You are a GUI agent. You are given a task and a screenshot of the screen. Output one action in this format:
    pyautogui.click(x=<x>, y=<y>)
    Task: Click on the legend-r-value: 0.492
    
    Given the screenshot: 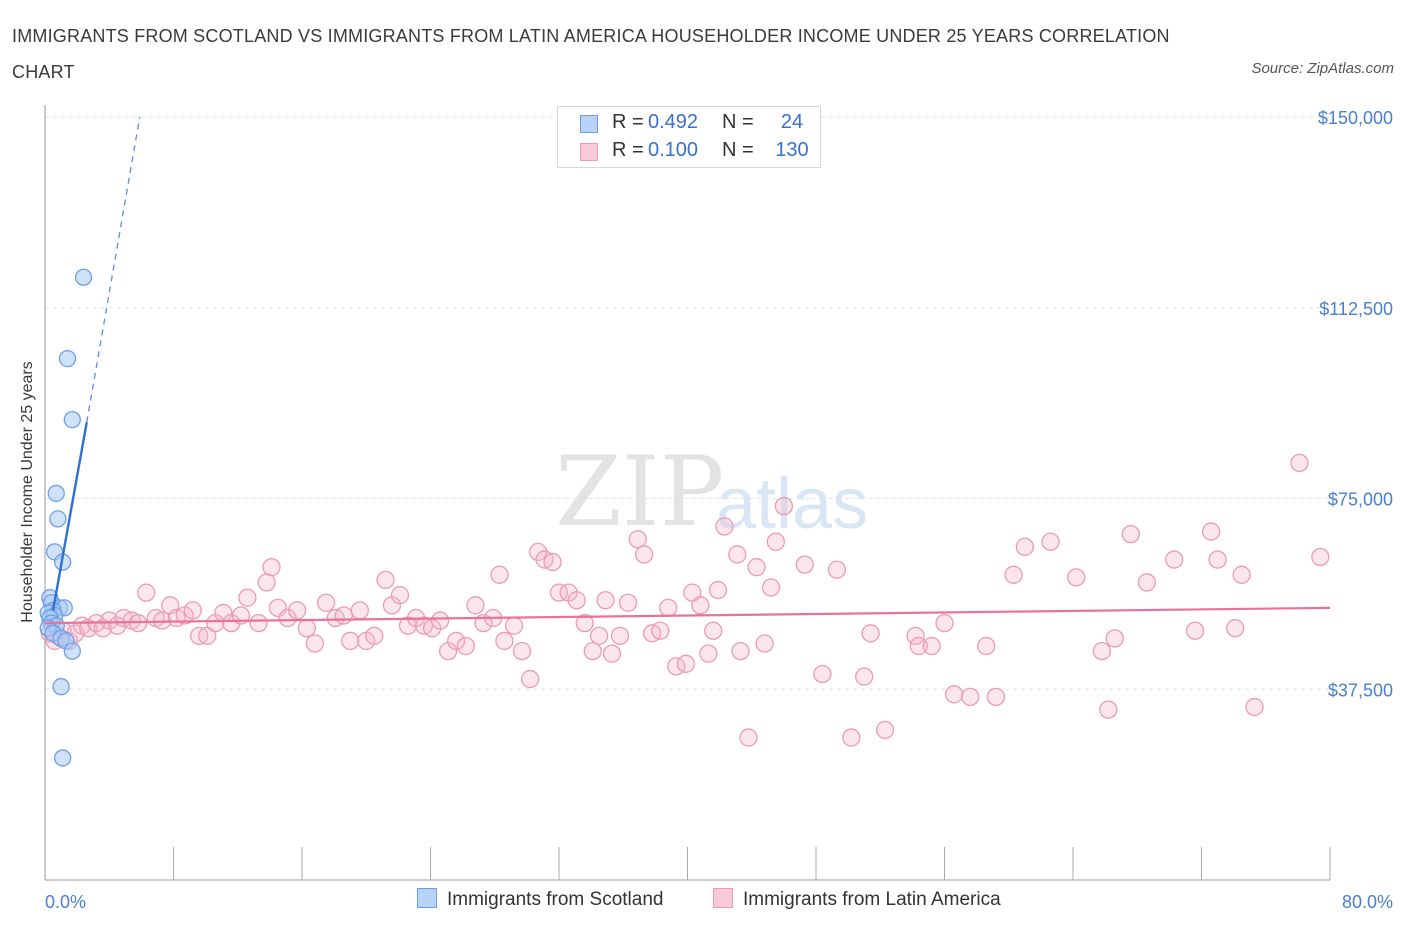 What is the action you would take?
    pyautogui.click(x=673, y=122)
    